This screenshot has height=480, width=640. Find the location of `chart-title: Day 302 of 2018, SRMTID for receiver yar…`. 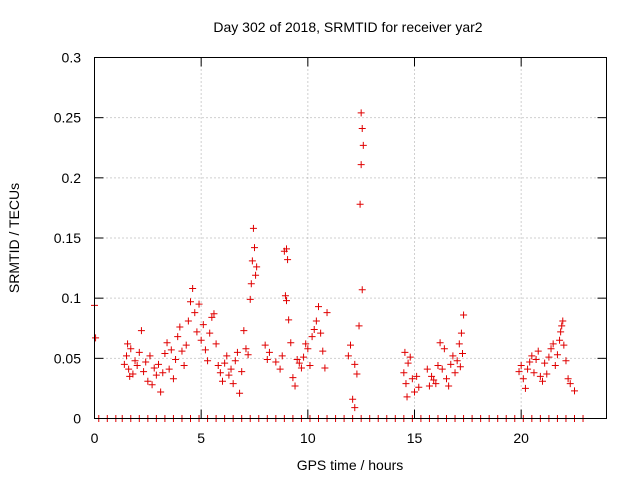

chart-title: Day 302 of 2018, SRMTID for receiver yar… is located at coordinates (347, 27).